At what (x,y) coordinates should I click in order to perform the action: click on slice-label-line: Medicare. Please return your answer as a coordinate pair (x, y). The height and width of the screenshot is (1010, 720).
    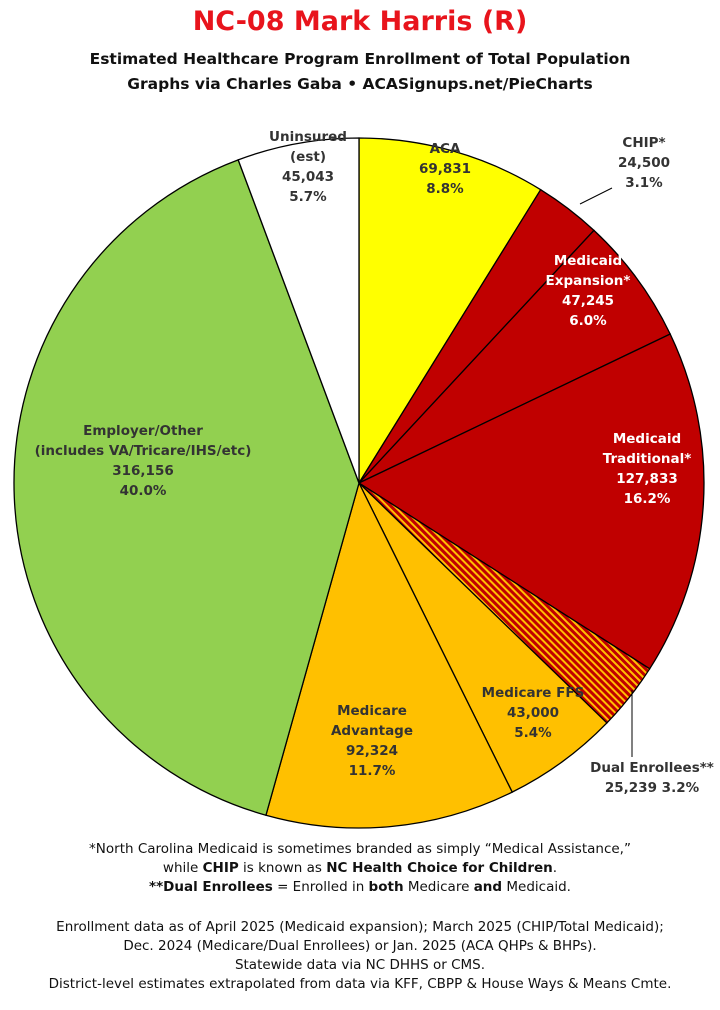
    Looking at the image, I should click on (372, 711).